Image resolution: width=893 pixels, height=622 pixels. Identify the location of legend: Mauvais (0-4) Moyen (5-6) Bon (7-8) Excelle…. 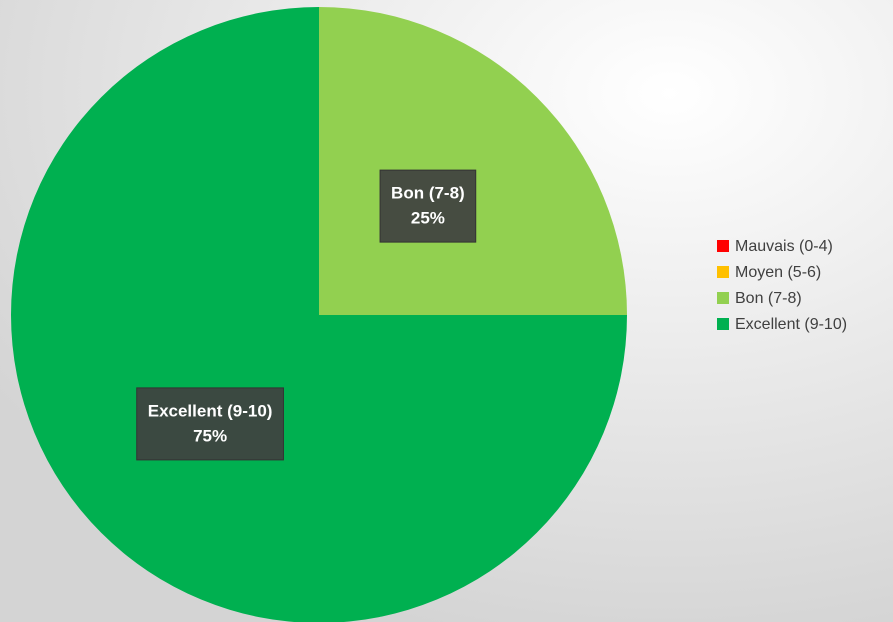
(782, 285).